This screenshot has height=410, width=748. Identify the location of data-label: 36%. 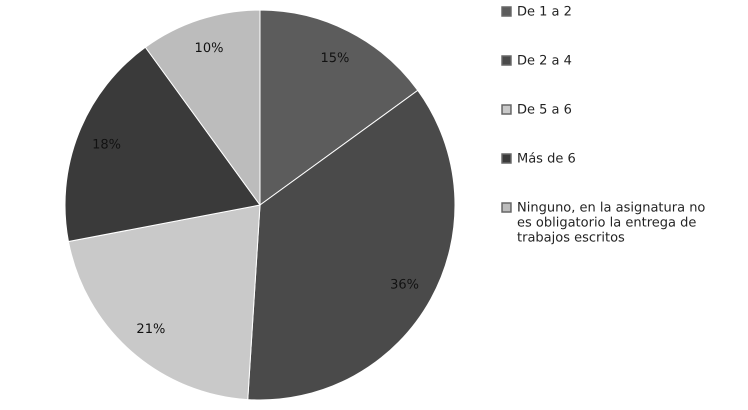
(405, 284).